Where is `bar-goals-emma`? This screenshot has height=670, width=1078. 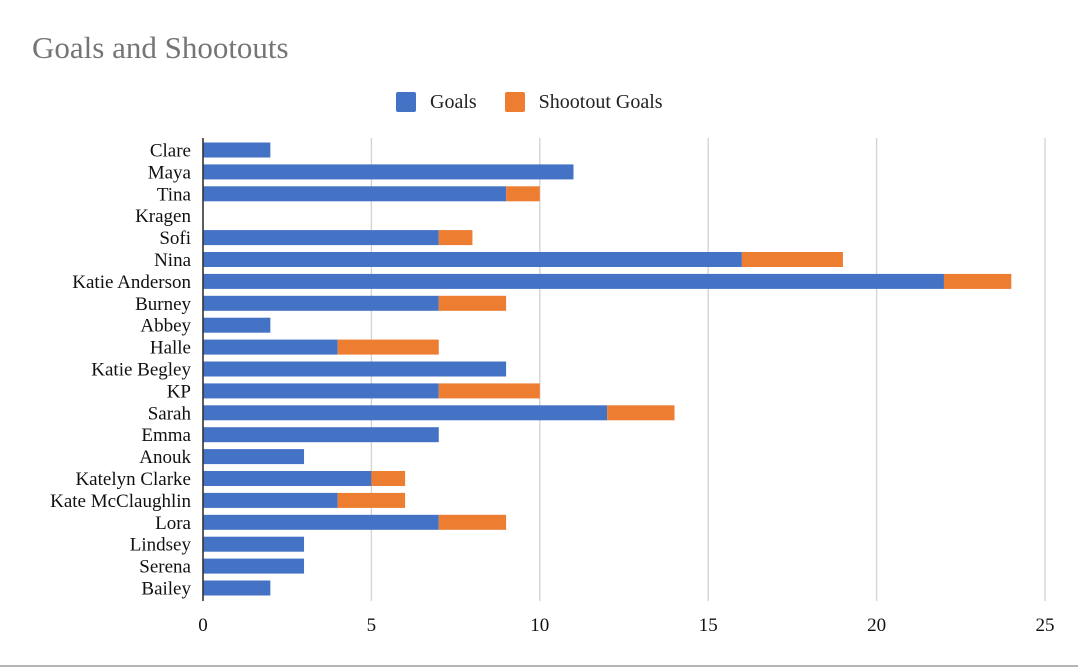
bar-goals-emma is located at coordinates (321, 435).